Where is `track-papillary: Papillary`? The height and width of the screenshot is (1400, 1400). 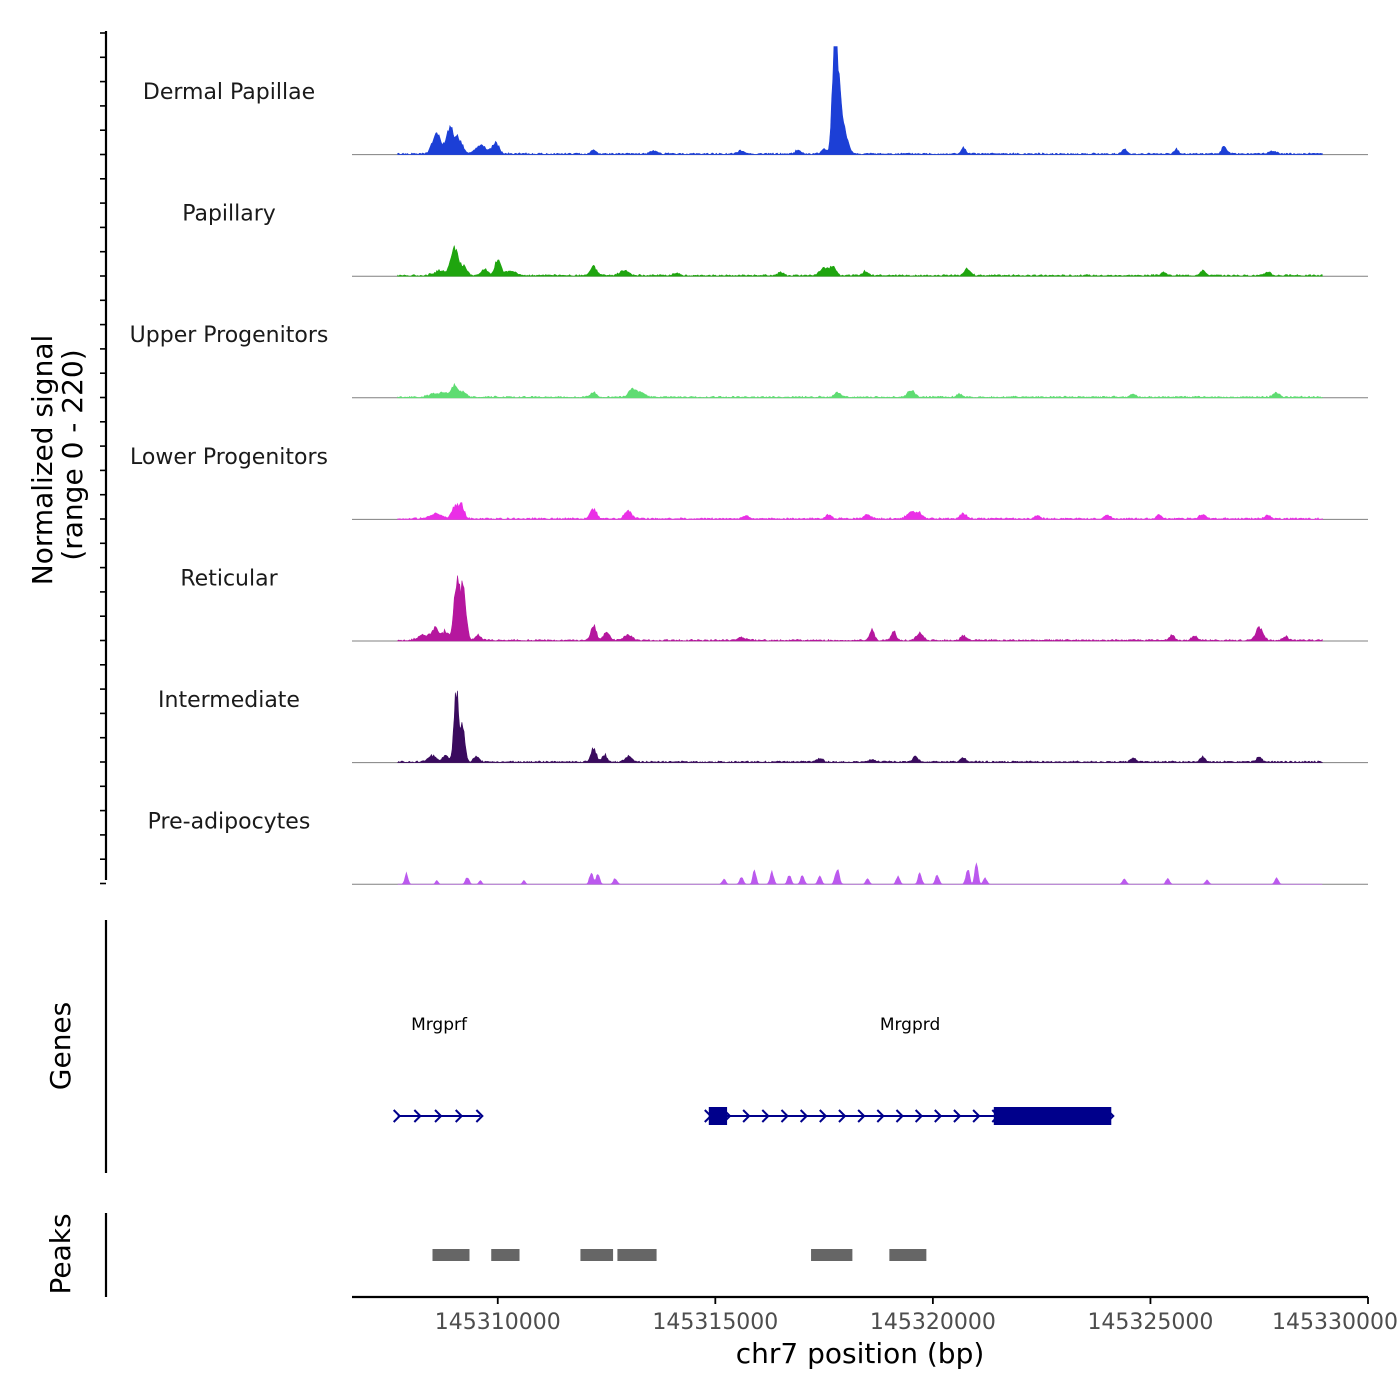
track-papillary: Papillary is located at coordinates (775, 239).